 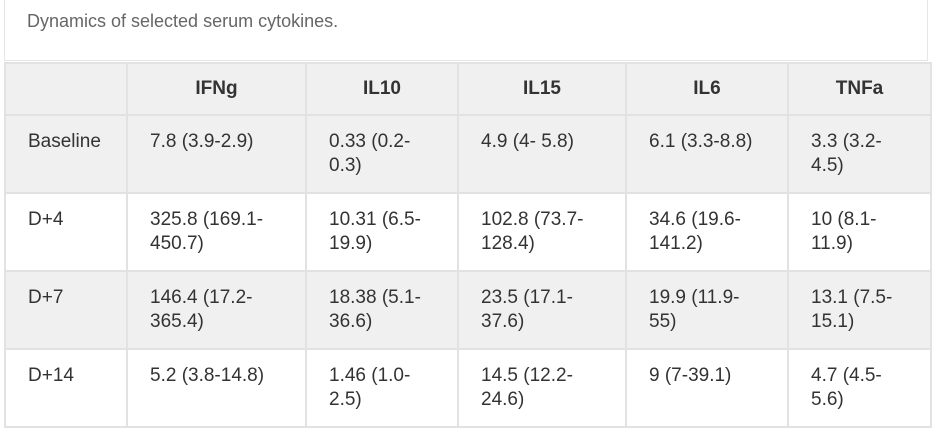 What do you see at coordinates (466, 30) in the screenshot?
I see `table-caption: Dynamics of selected serum cytokines.` at bounding box center [466, 30].